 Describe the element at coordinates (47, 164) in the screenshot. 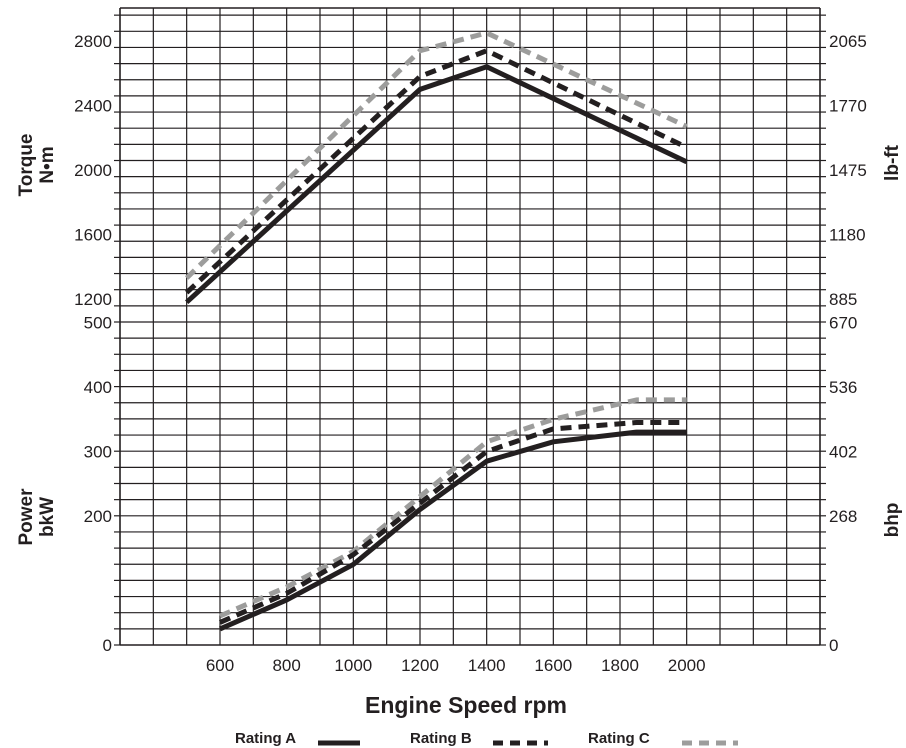

I see `torque-ylabel-line2: N•m` at that location.